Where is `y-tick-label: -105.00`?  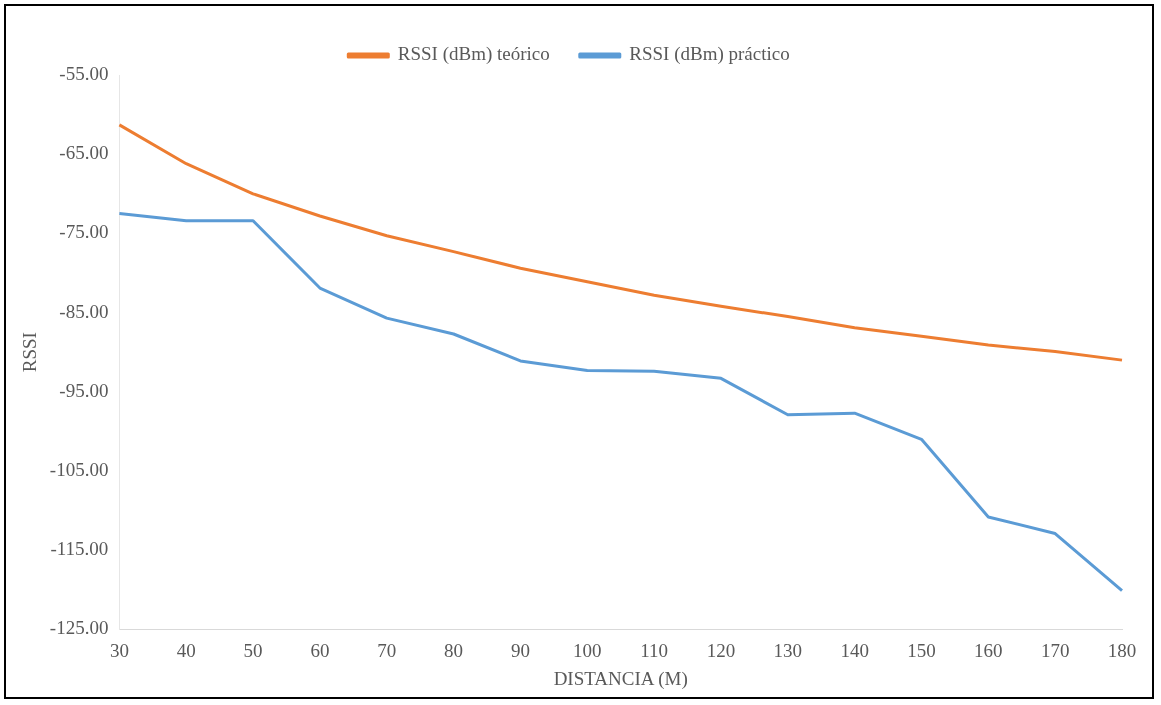 y-tick-label: -105.00 is located at coordinates (79, 469).